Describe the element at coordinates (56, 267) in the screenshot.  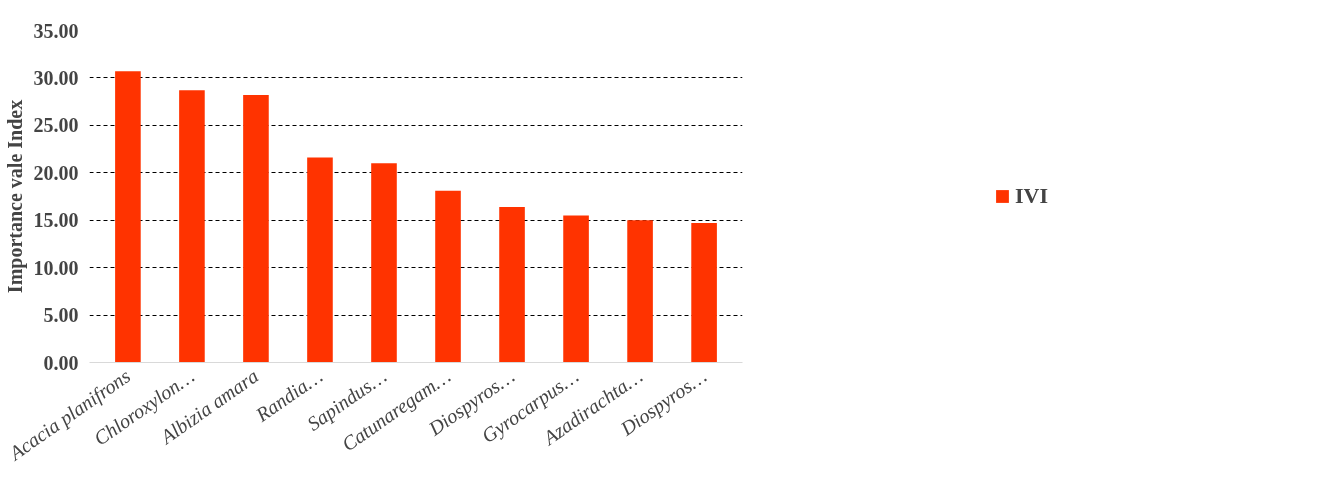
I see `y-tick-label: 10.00` at that location.